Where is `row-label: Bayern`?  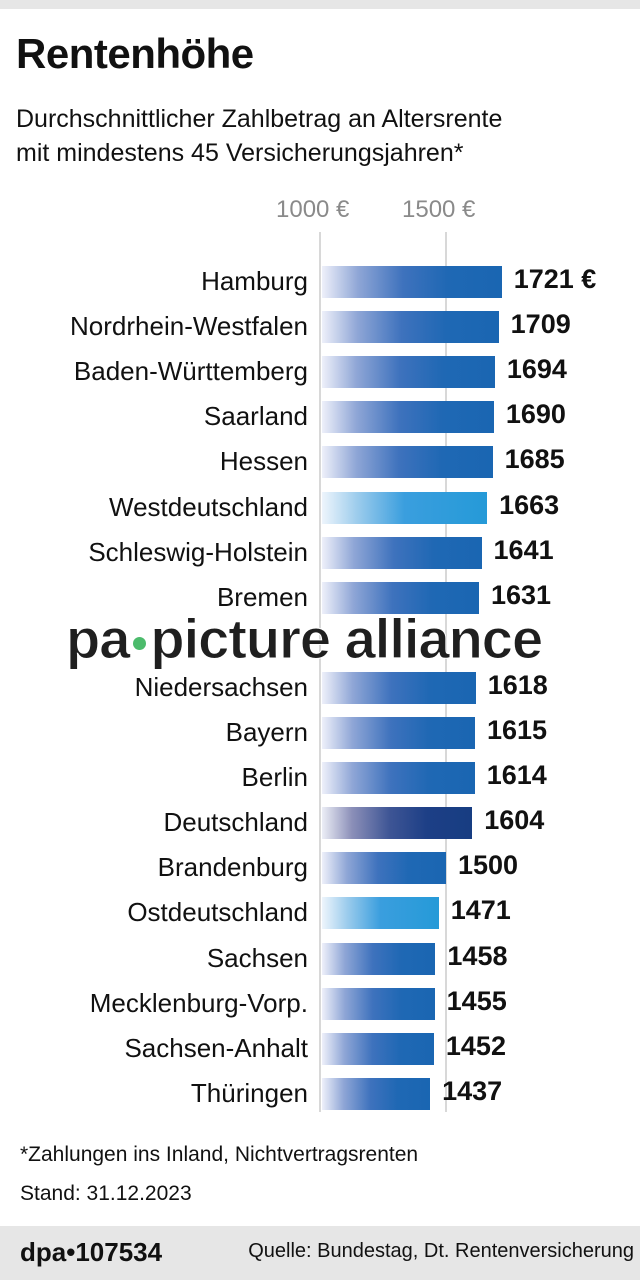 row-label: Bayern is located at coordinates (266, 732).